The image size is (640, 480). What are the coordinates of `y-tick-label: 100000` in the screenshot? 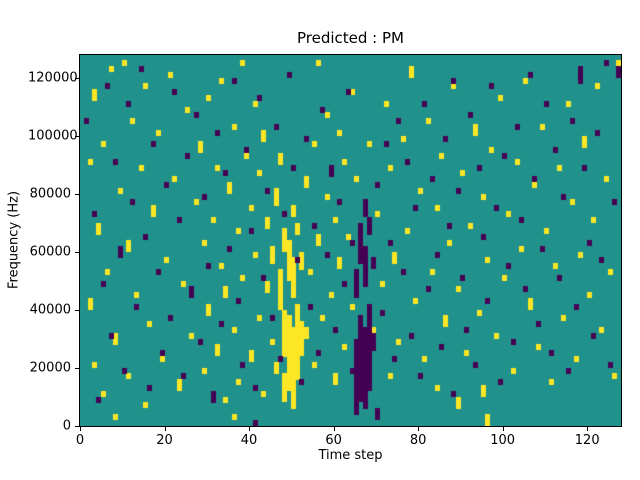 It's located at (53, 136).